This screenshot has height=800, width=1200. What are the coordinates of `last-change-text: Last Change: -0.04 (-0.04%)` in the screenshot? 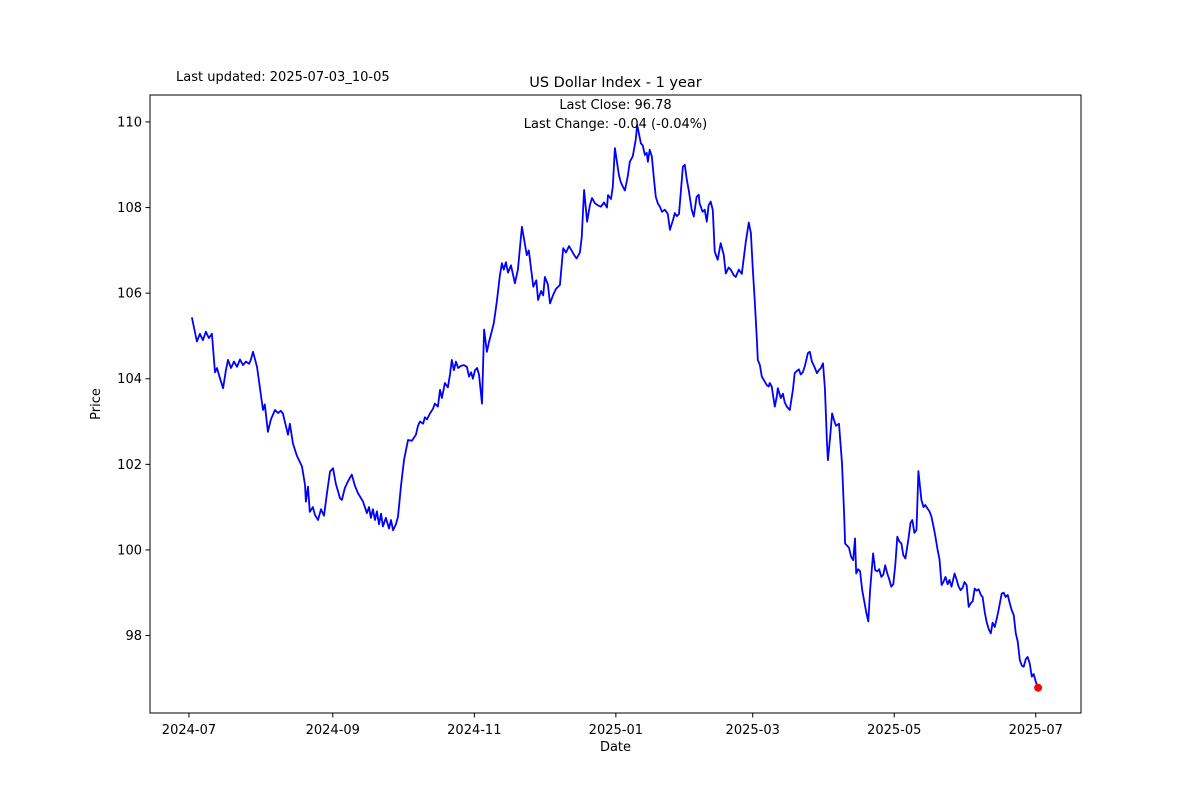 It's located at (615, 124).